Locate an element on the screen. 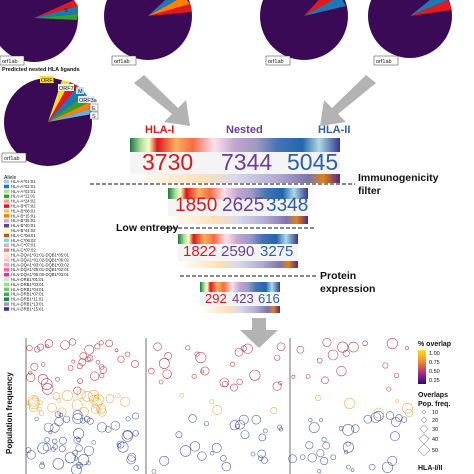 The image size is (474, 474). stage2-hla2-count: 3348 is located at coordinates (287, 205).